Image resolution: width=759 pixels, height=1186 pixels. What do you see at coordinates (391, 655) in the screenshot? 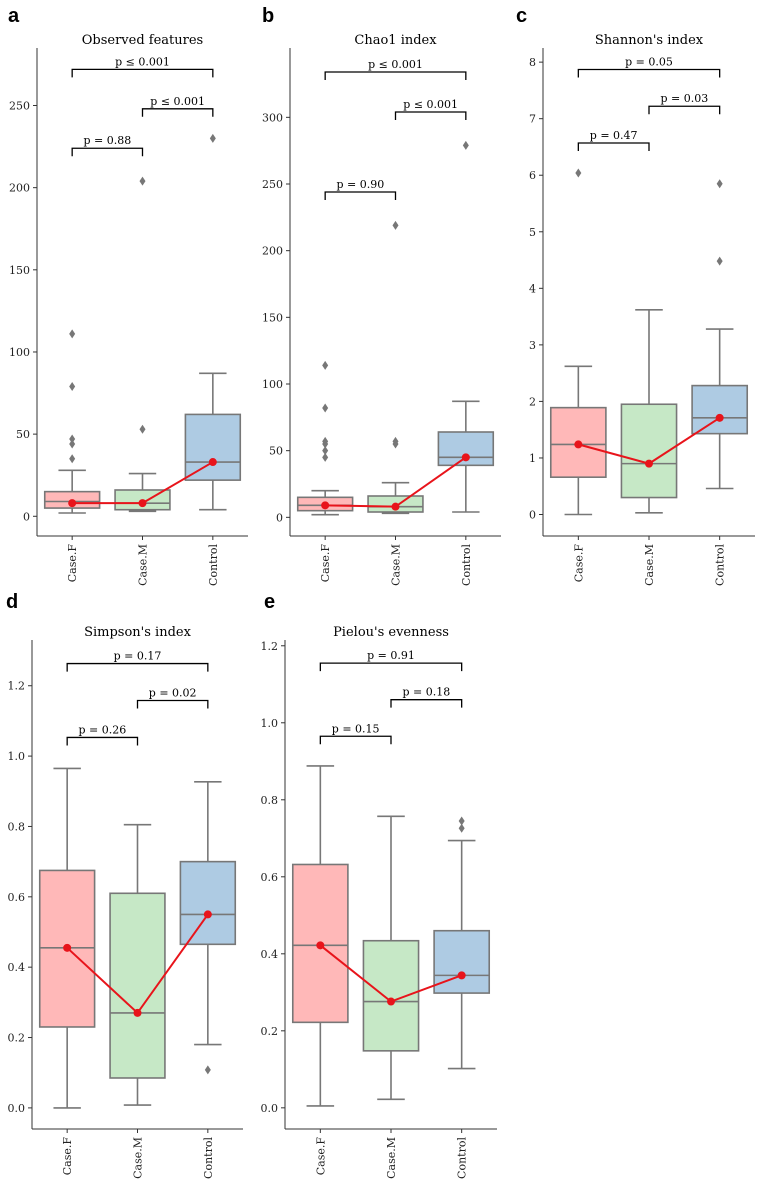
I see `p-value-label: p = 0.91` at bounding box center [391, 655].